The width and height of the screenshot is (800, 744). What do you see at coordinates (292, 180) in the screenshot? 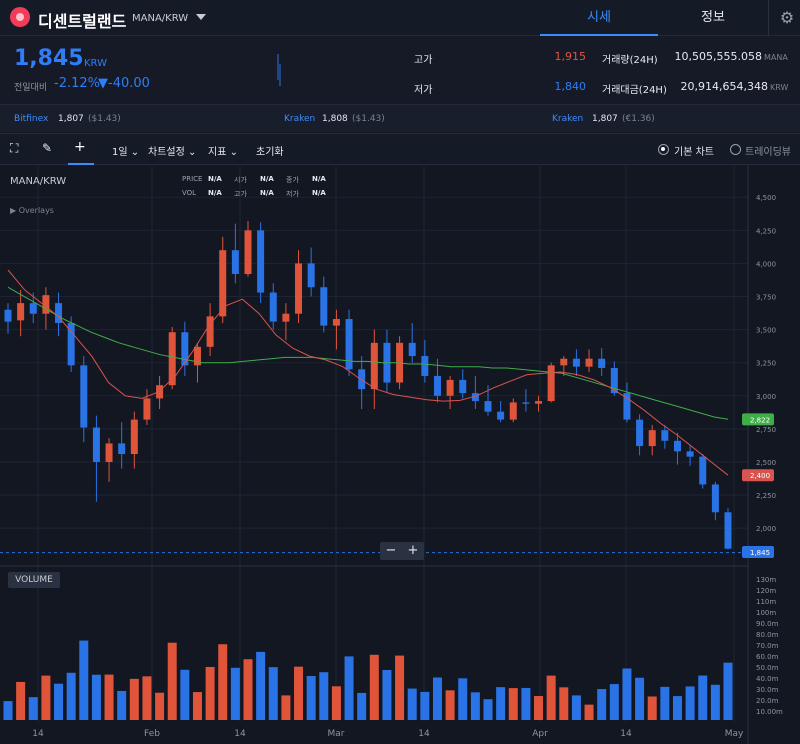
I see `info-close-label: 종가` at bounding box center [292, 180].